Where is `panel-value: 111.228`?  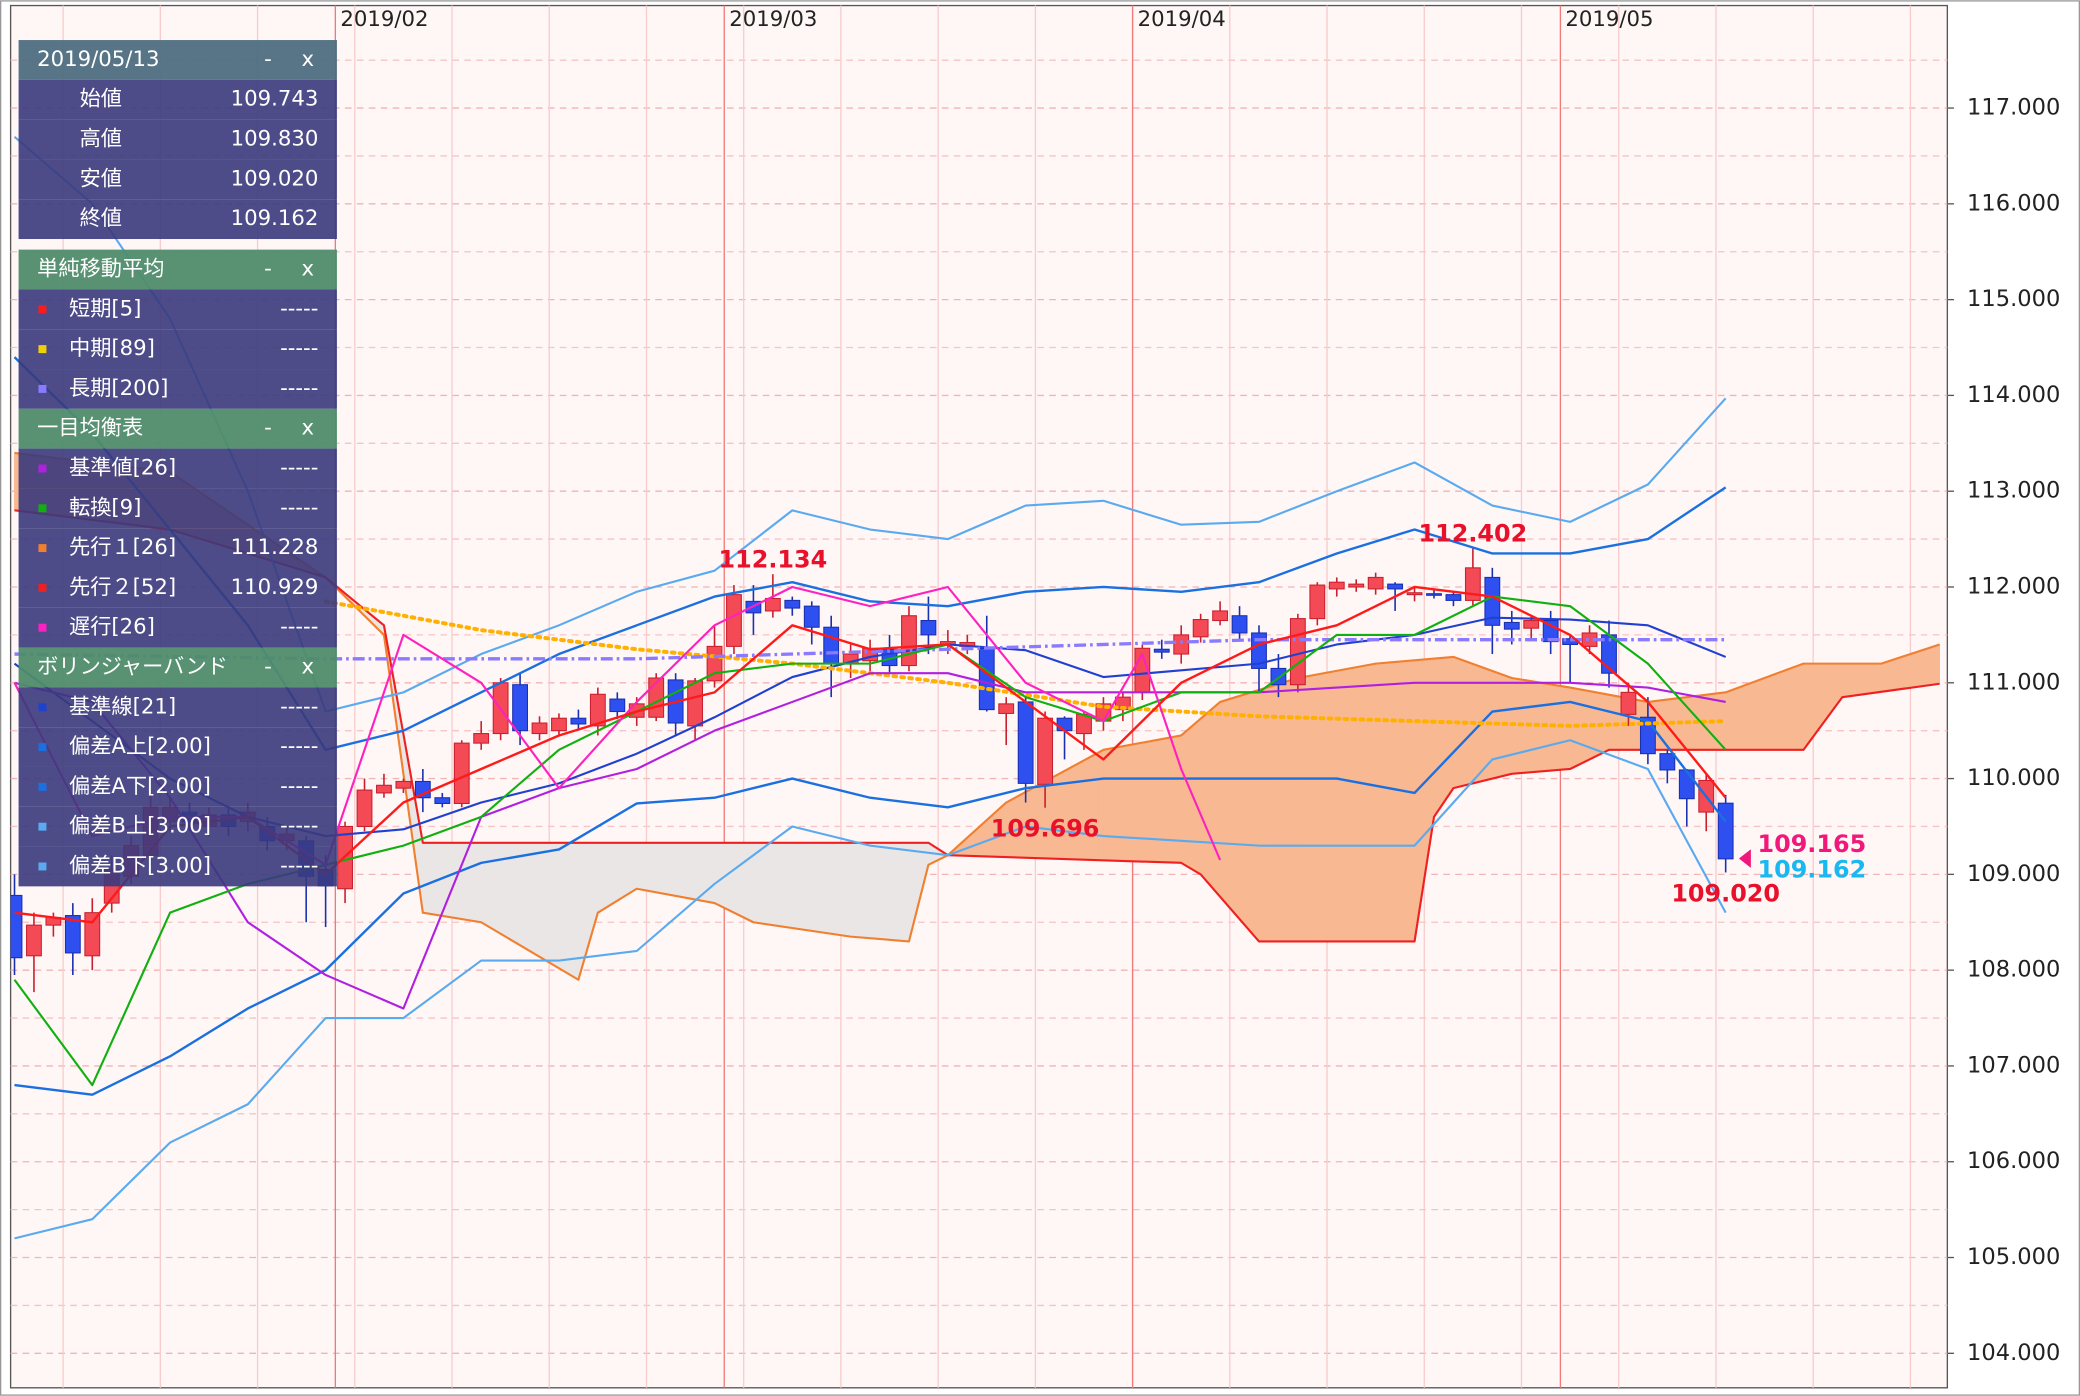 panel-value: 111.228 is located at coordinates (275, 547).